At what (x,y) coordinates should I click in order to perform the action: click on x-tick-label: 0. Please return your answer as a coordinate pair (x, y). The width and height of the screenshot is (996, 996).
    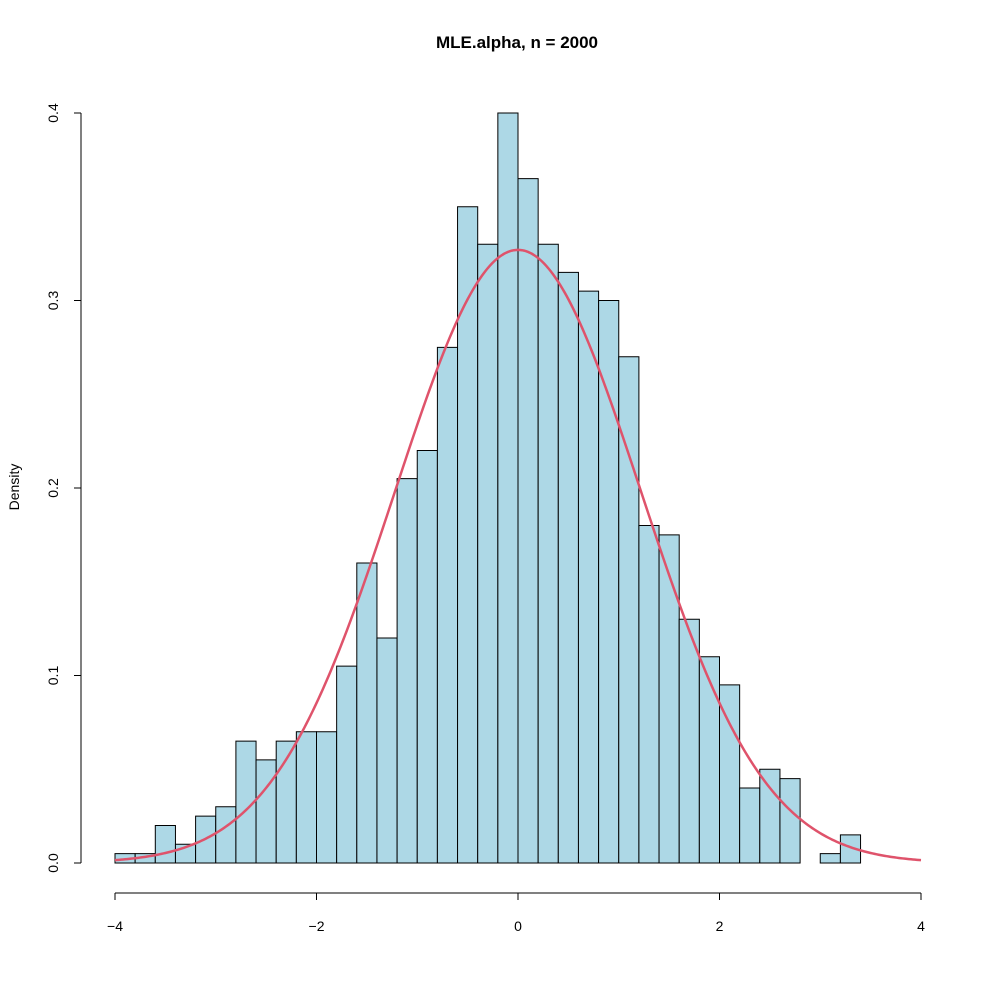
    Looking at the image, I should click on (518, 926).